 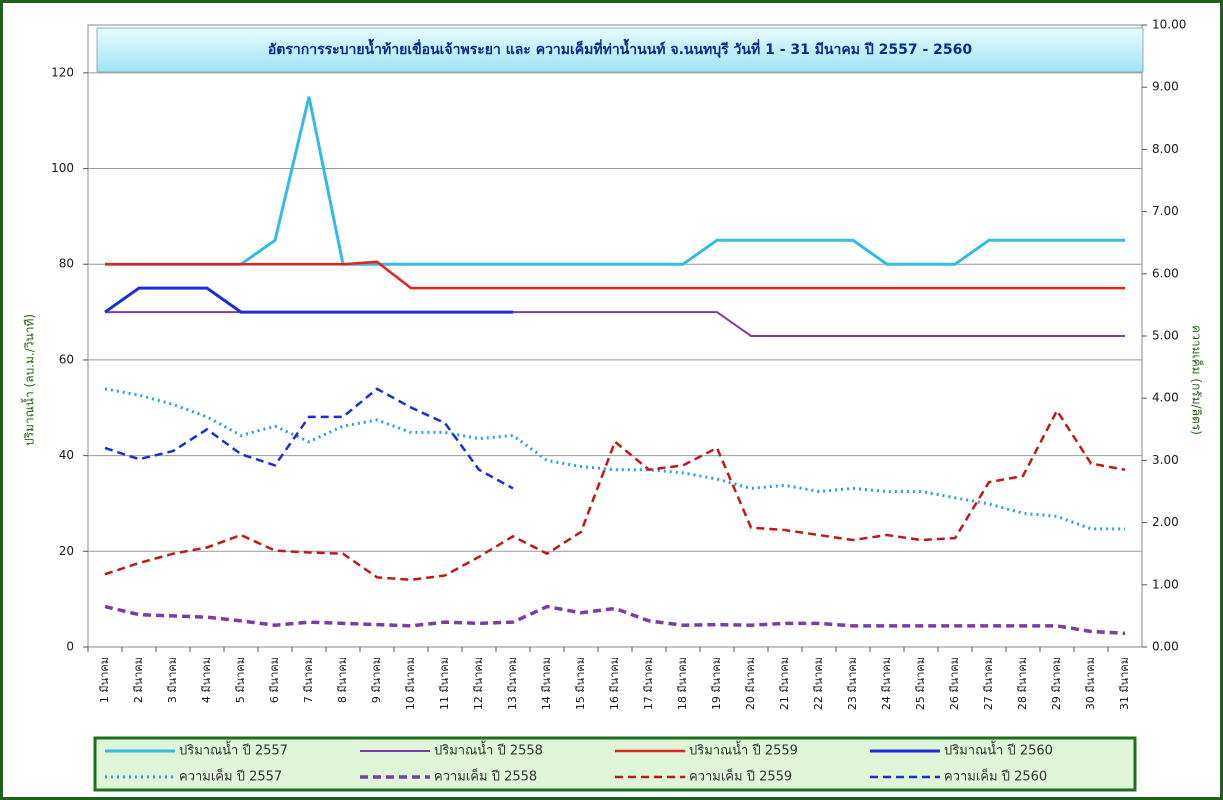 What do you see at coordinates (512, 683) in the screenshot?
I see `x-tick-label: 13 มีนาคม` at bounding box center [512, 683].